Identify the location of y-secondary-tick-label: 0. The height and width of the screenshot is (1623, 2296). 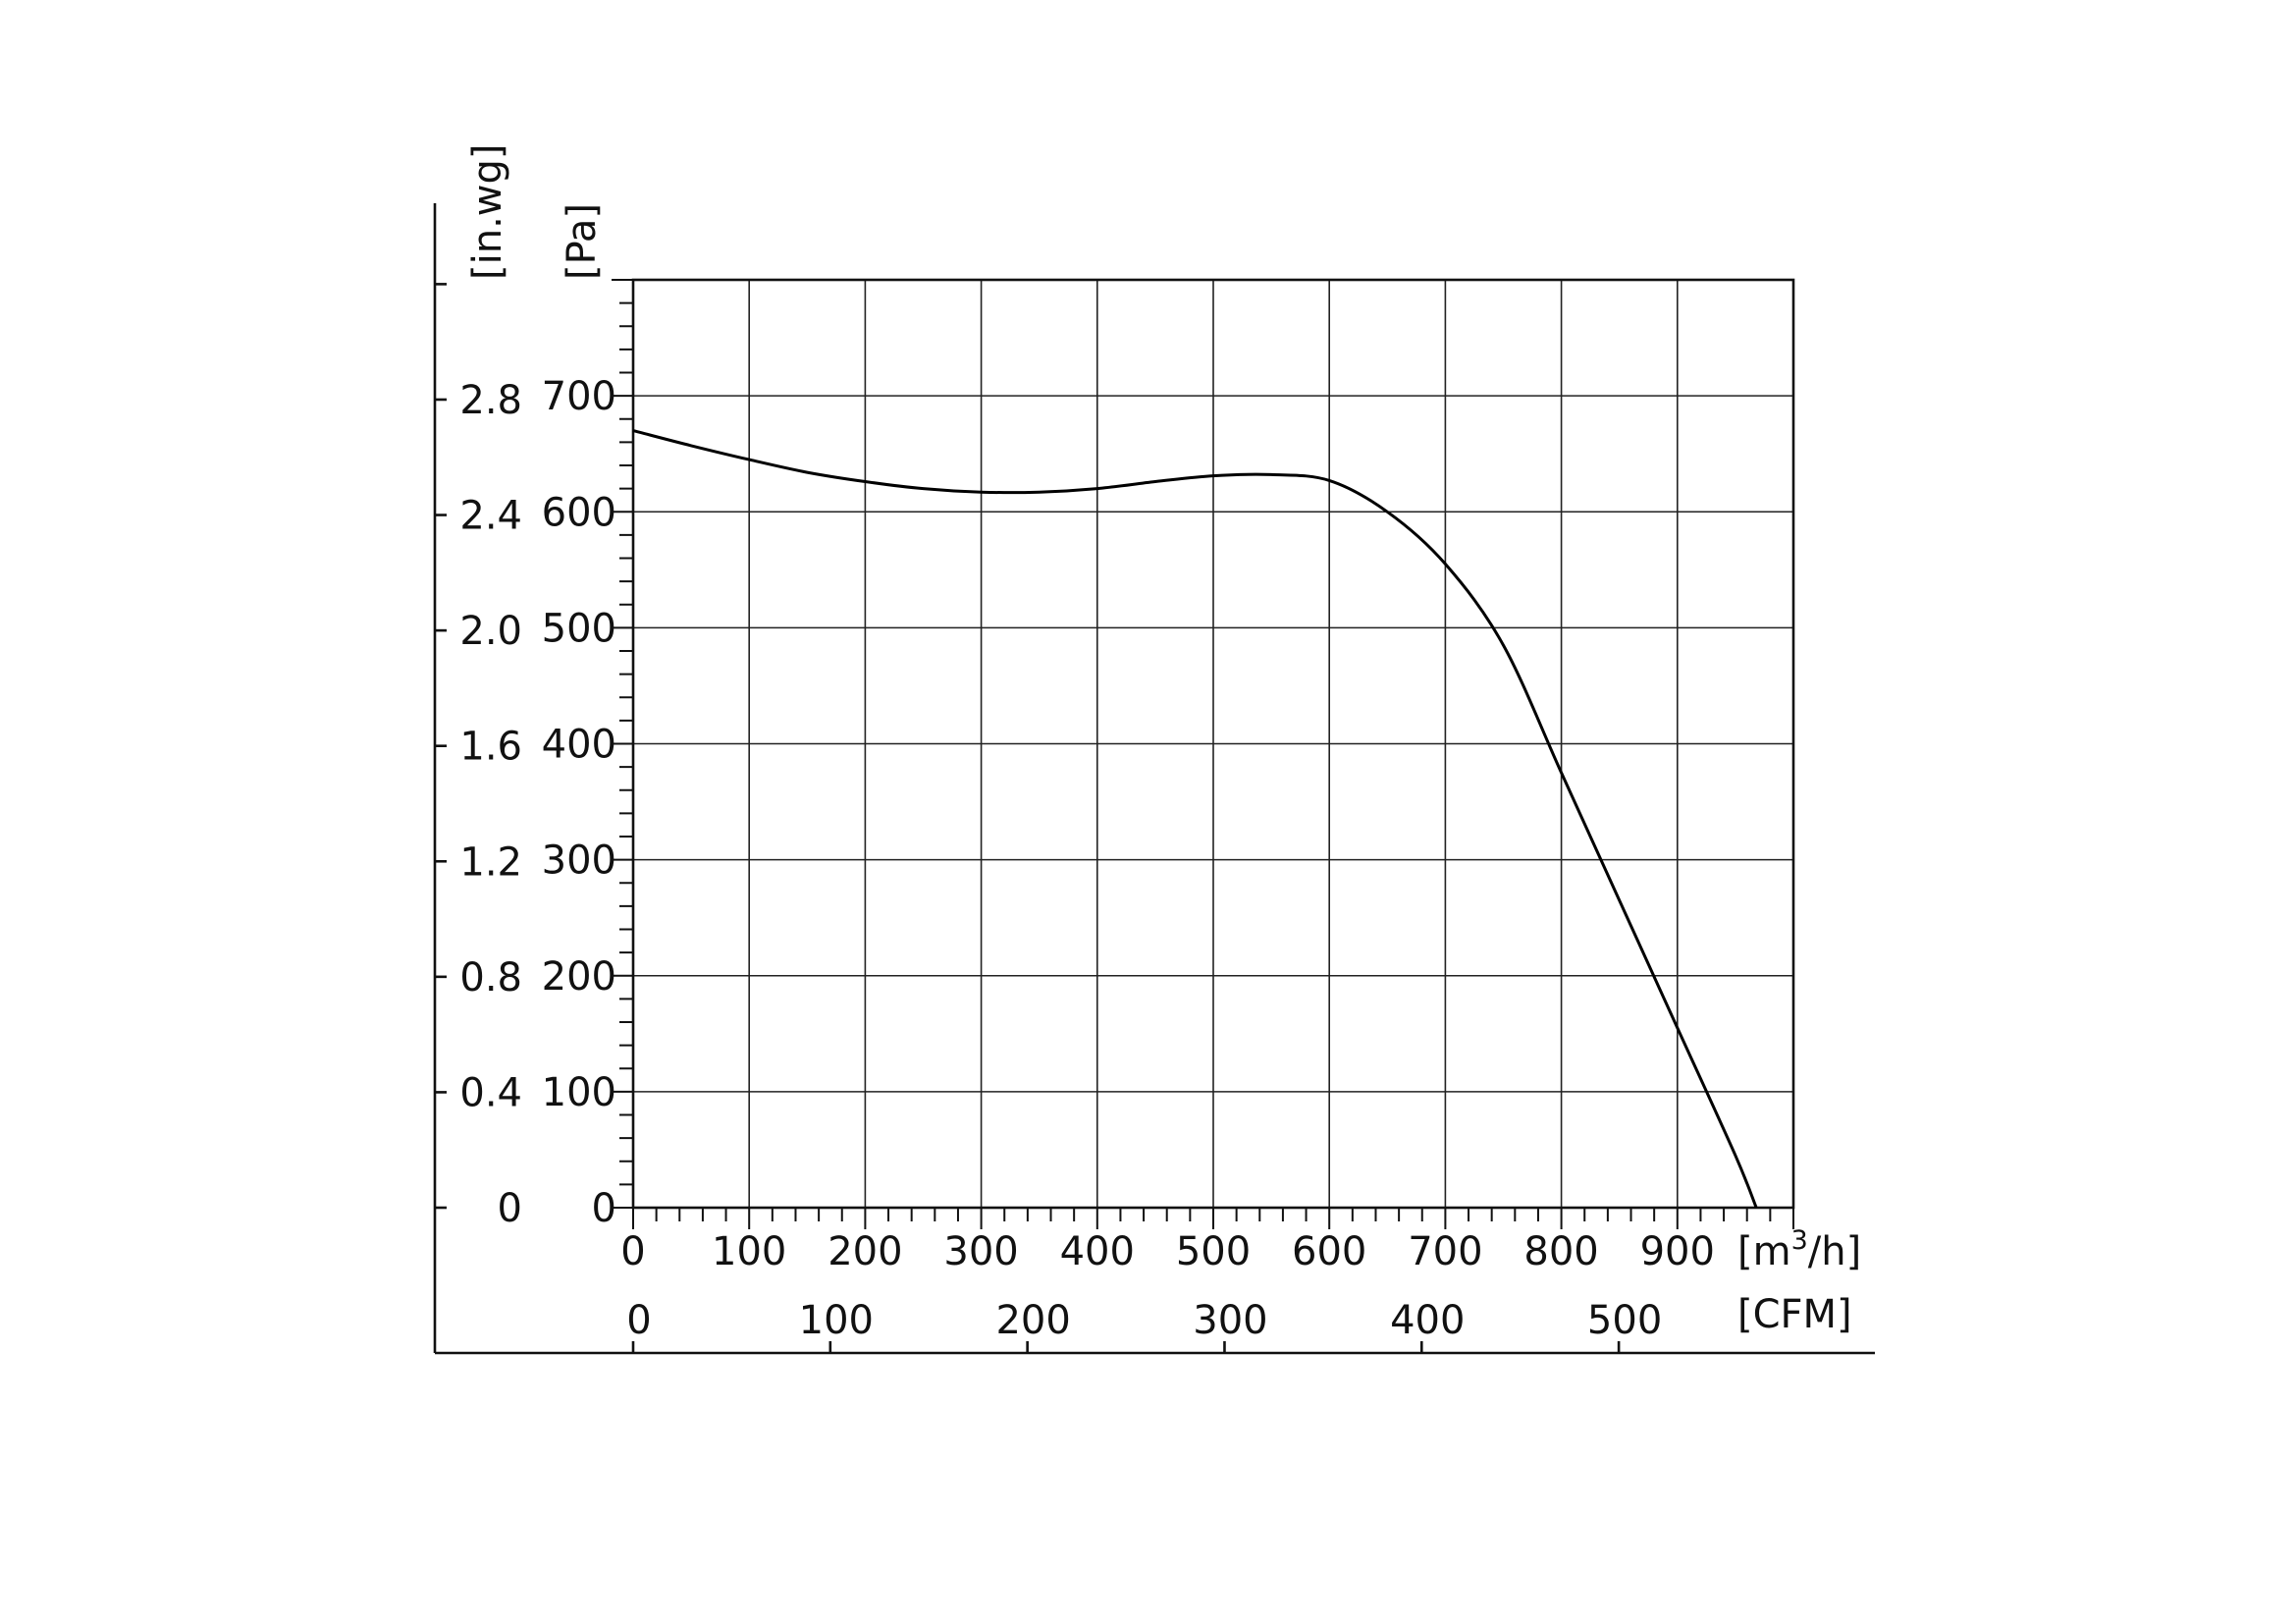
(510, 1208).